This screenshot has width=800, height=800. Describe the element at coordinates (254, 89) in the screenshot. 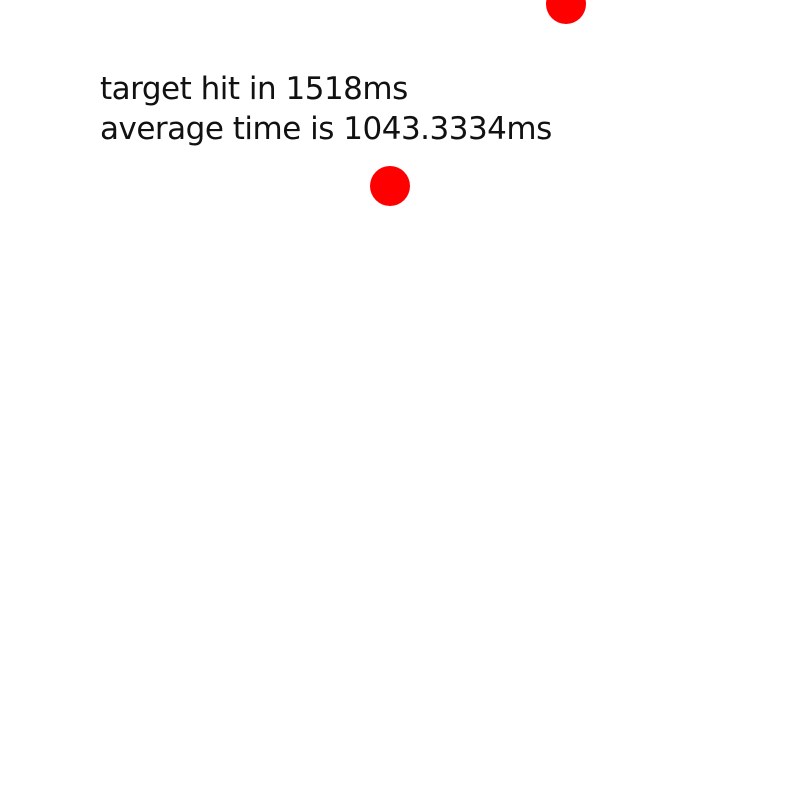

I see `last-hit-time-text: target hit in 1518ms` at that location.